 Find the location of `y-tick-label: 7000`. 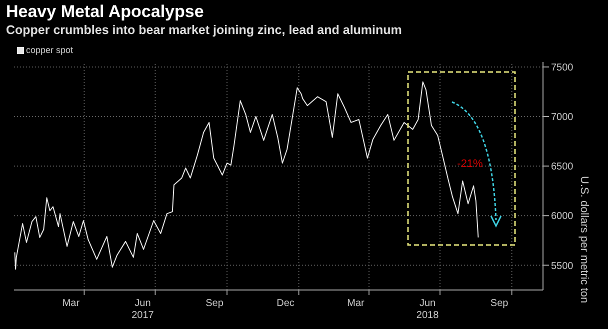

y-tick-label: 7000 is located at coordinates (562, 118).